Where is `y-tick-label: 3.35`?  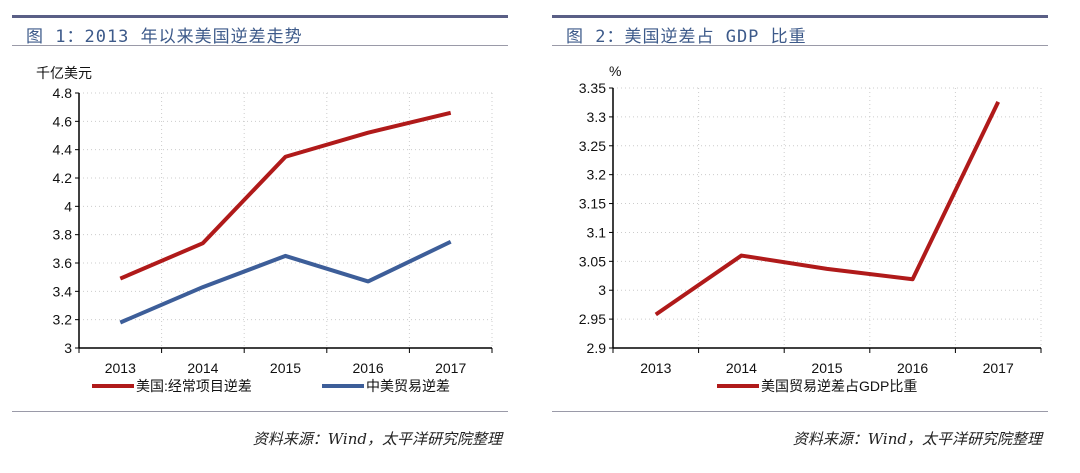 y-tick-label: 3.35 is located at coordinates (592, 88).